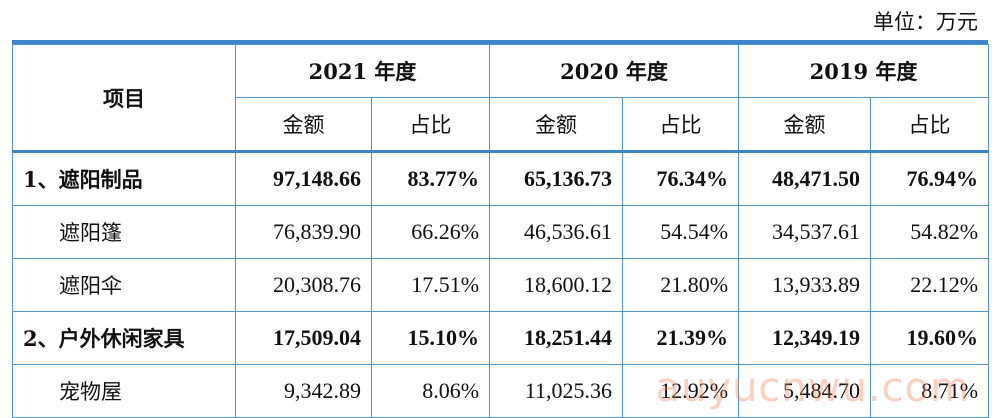 This screenshot has width=1000, height=418. I want to click on amount-cell: 5,484.70, so click(805, 391).